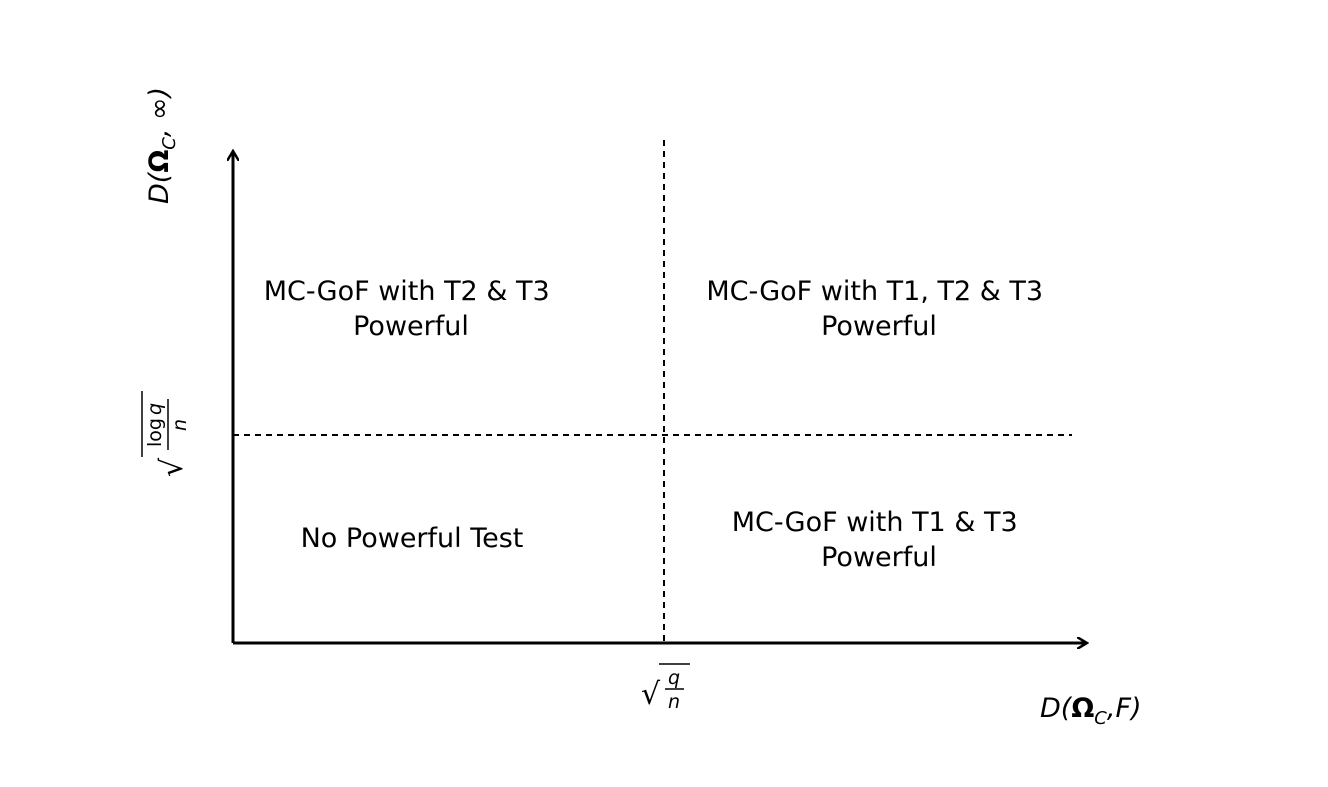  Describe the element at coordinates (879, 540) in the screenshot. I see `region-bottom-right: MC-GoF with T1 & T3 Powerful` at that location.